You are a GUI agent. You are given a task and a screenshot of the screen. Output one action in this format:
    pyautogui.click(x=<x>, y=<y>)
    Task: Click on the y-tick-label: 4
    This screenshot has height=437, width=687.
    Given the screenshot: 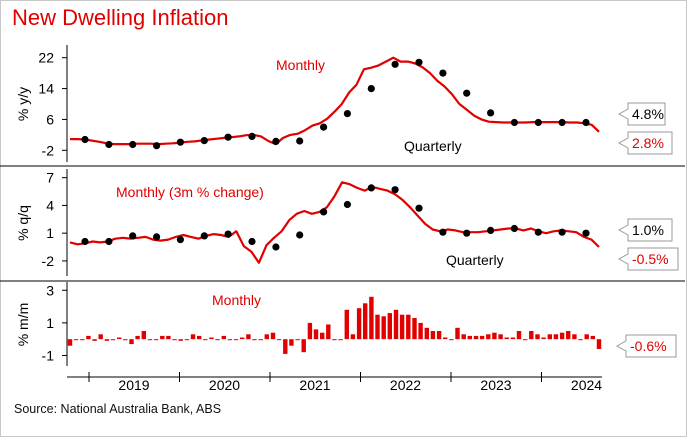 What is the action you would take?
    pyautogui.click(x=50, y=205)
    